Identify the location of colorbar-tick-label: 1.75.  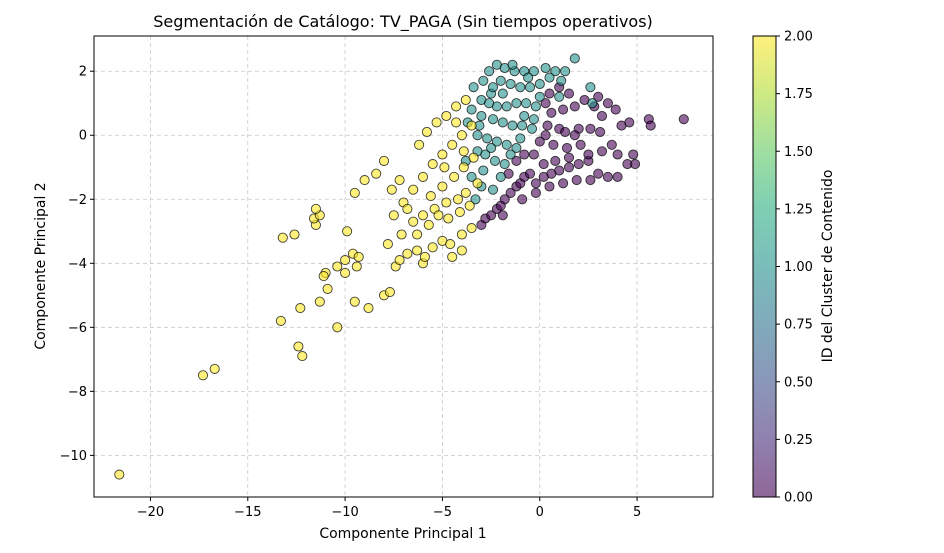
(798, 94).